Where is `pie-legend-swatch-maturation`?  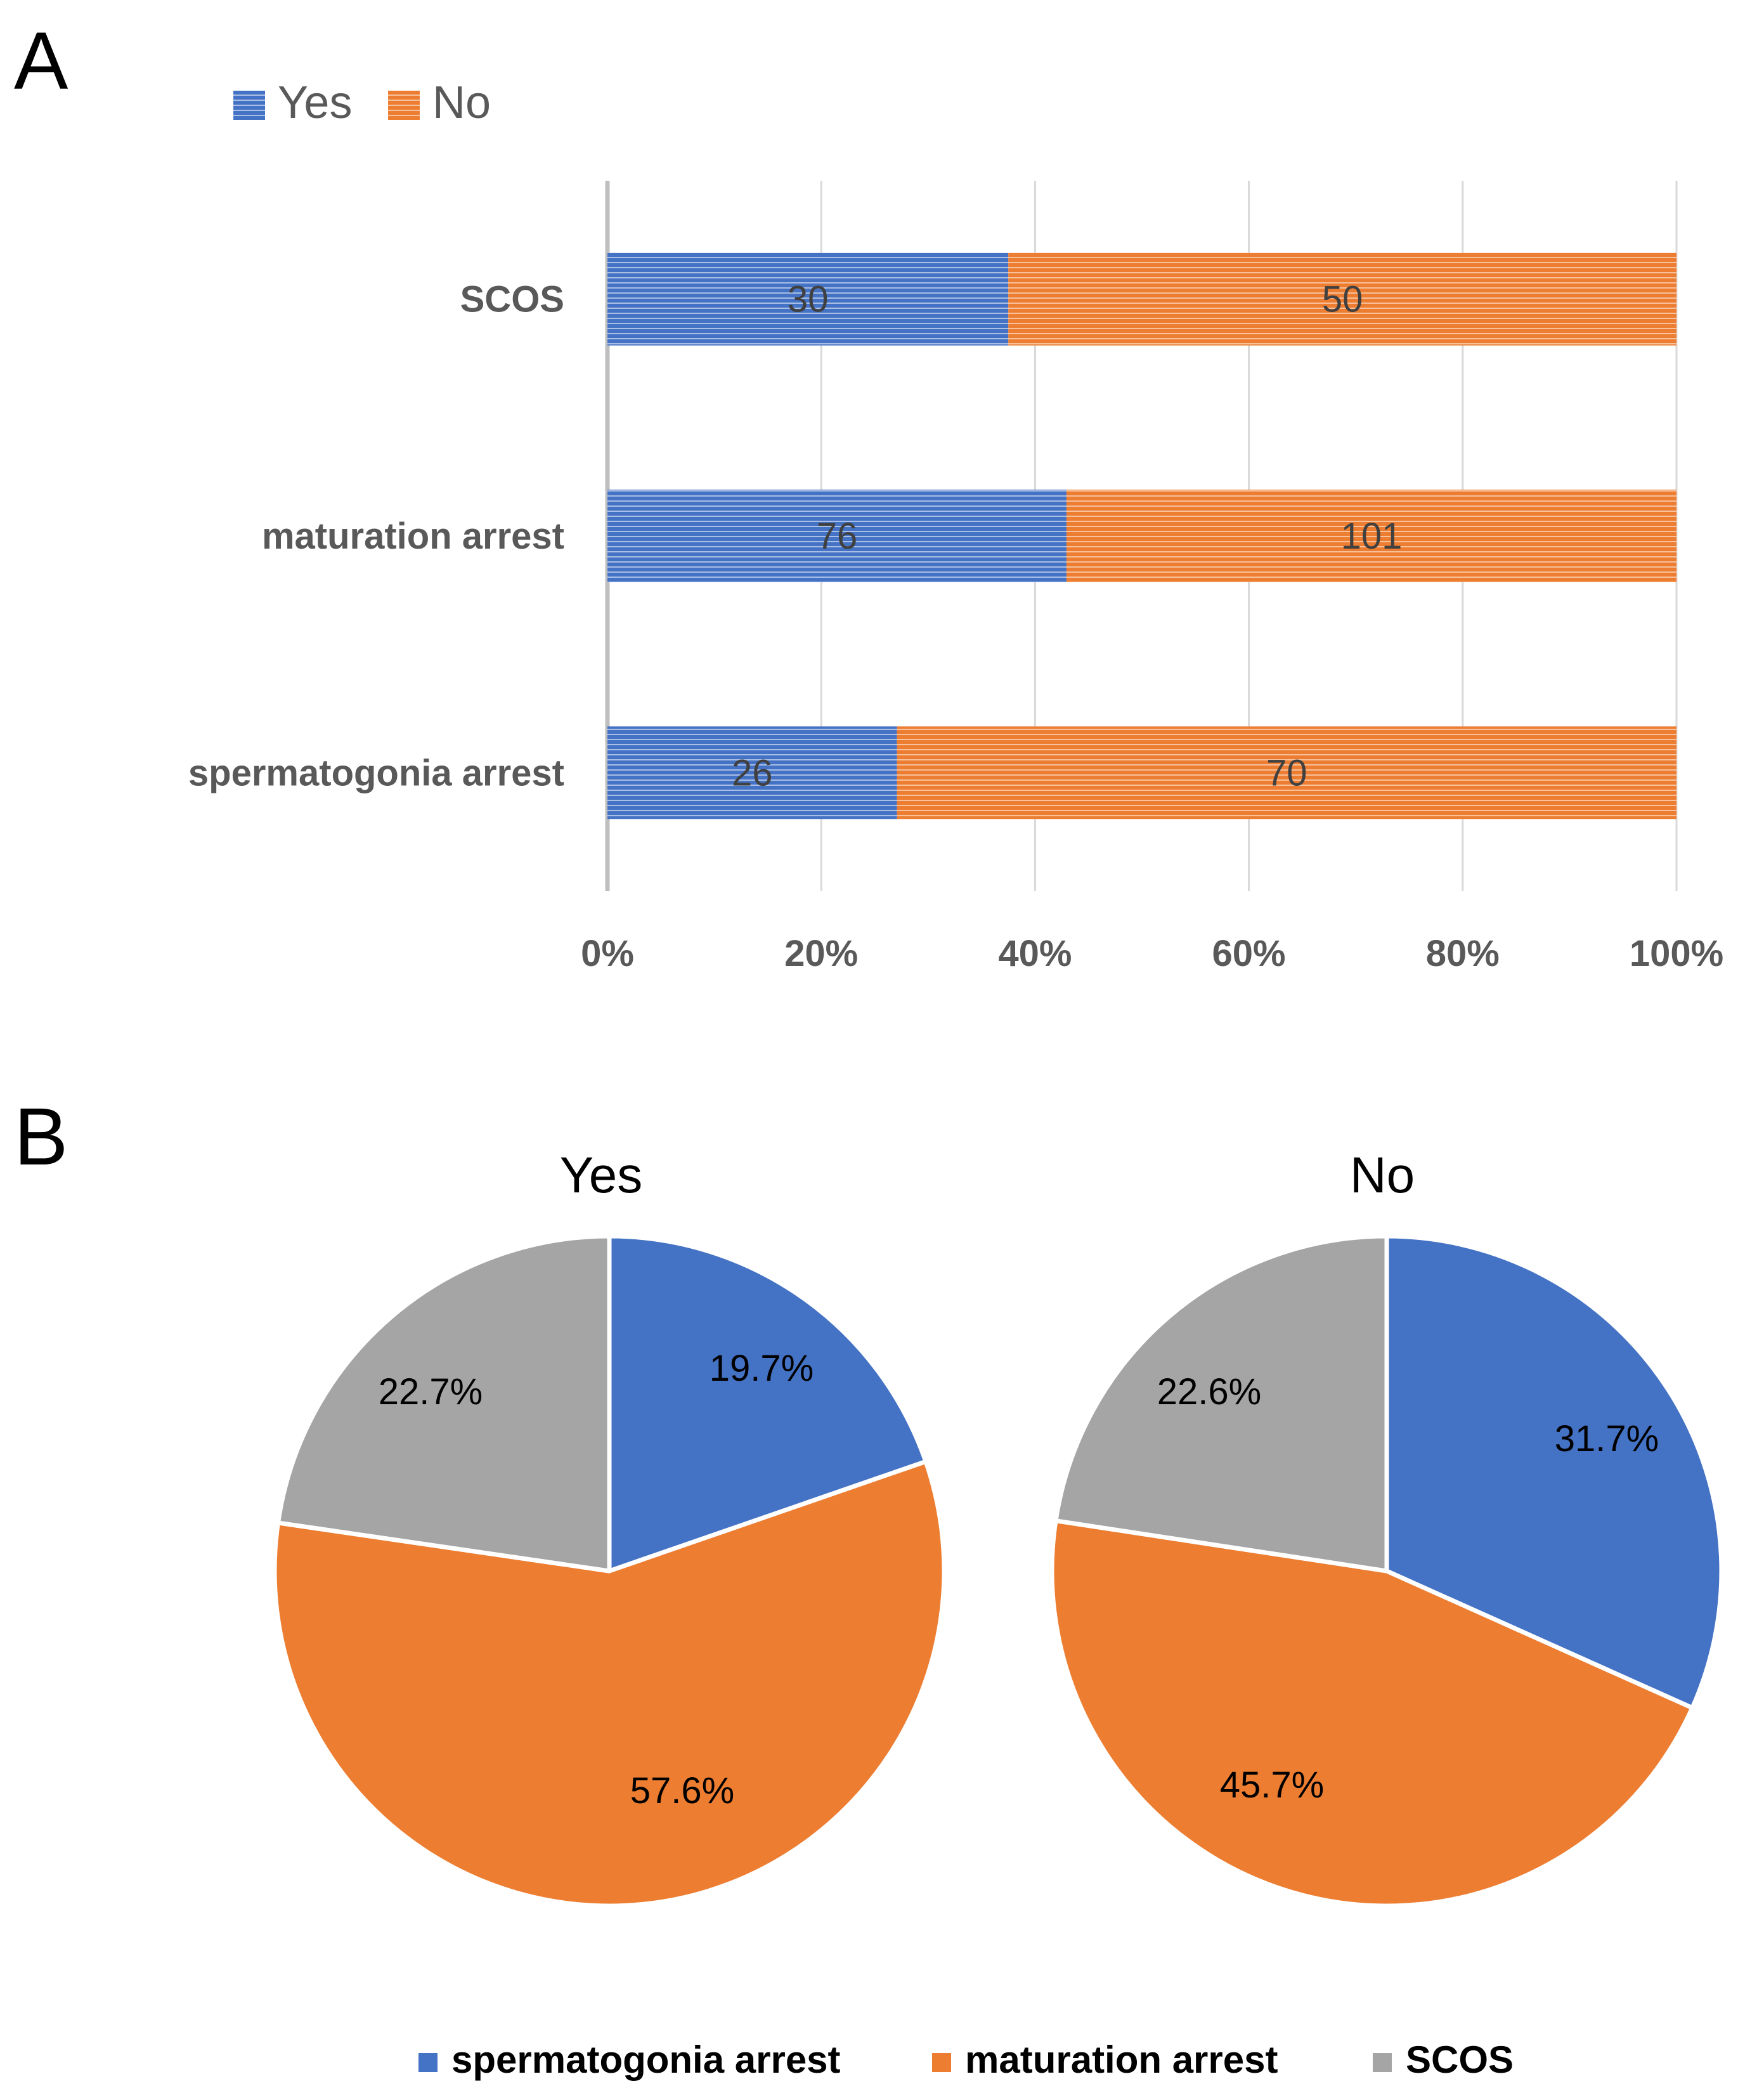 pie-legend-swatch-maturation is located at coordinates (942, 2062).